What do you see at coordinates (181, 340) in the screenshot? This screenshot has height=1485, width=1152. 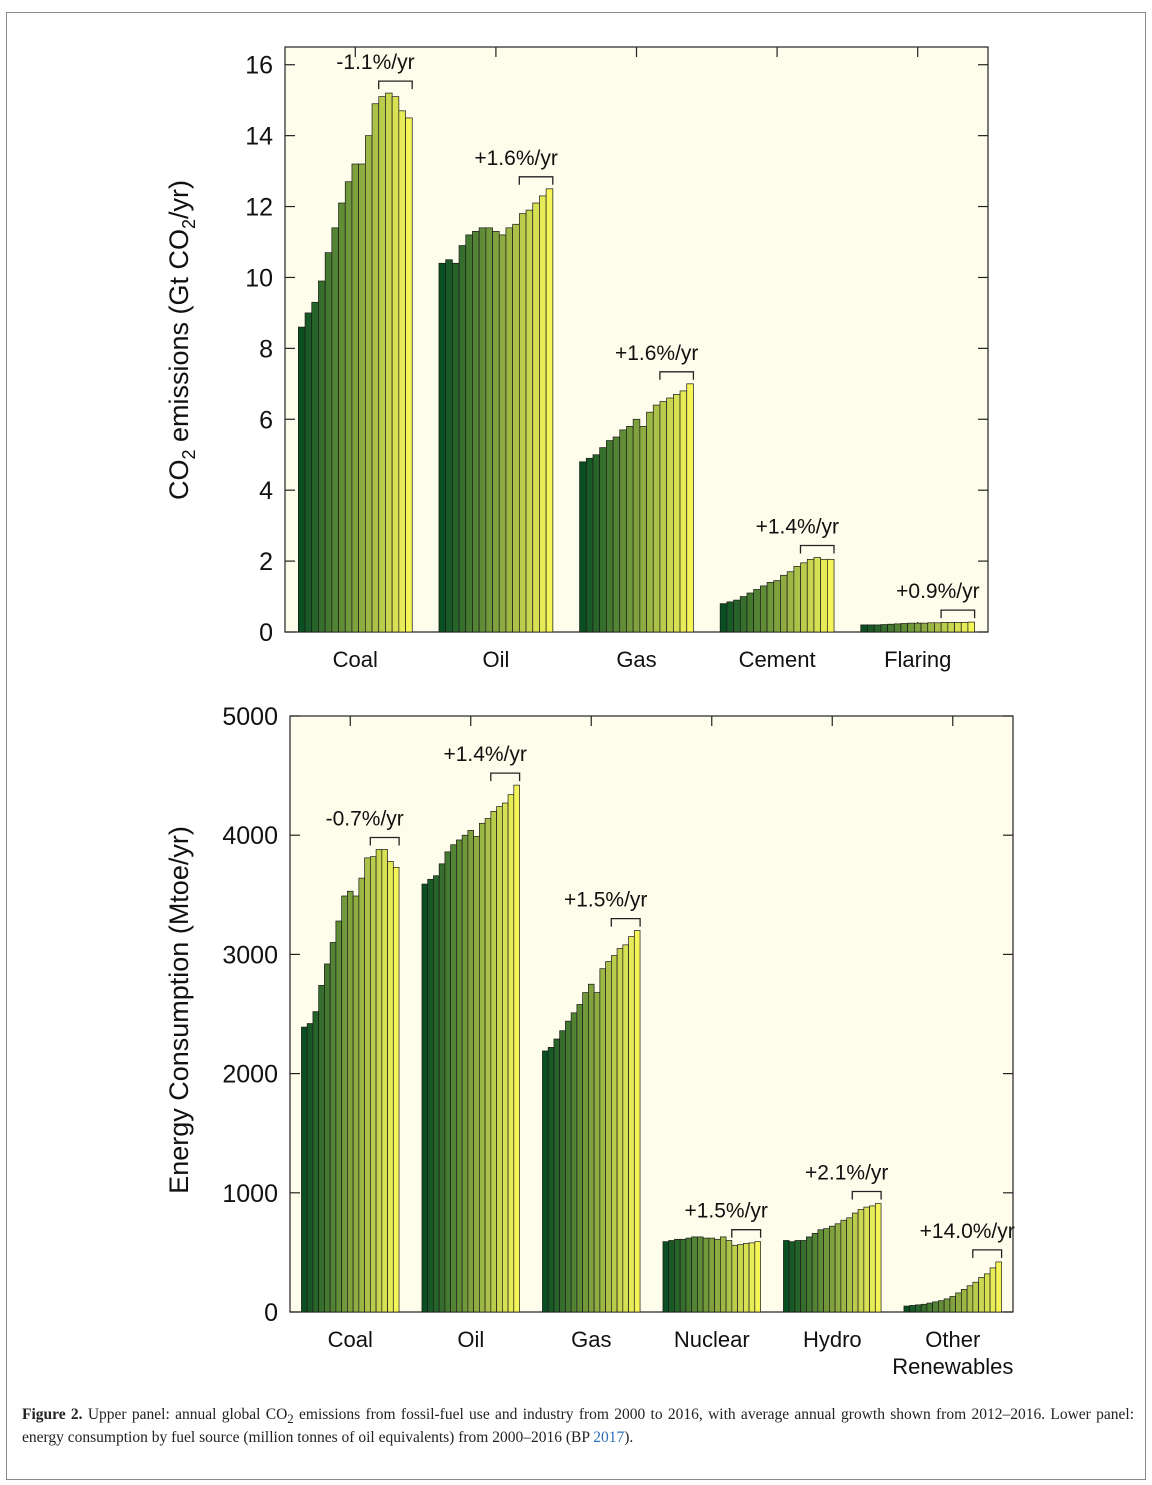 I see `y-axis-label: CO2 emissions (Gt CO2/yr)` at bounding box center [181, 340].